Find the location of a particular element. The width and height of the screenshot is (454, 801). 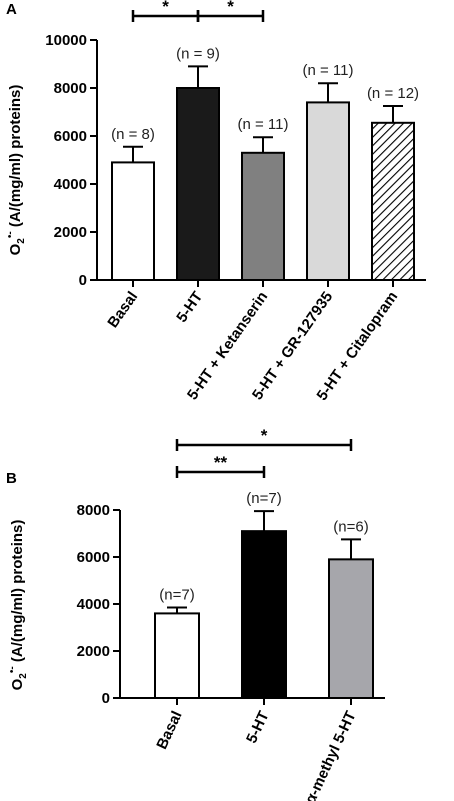

n-label: (n=6) is located at coordinates (350, 526).